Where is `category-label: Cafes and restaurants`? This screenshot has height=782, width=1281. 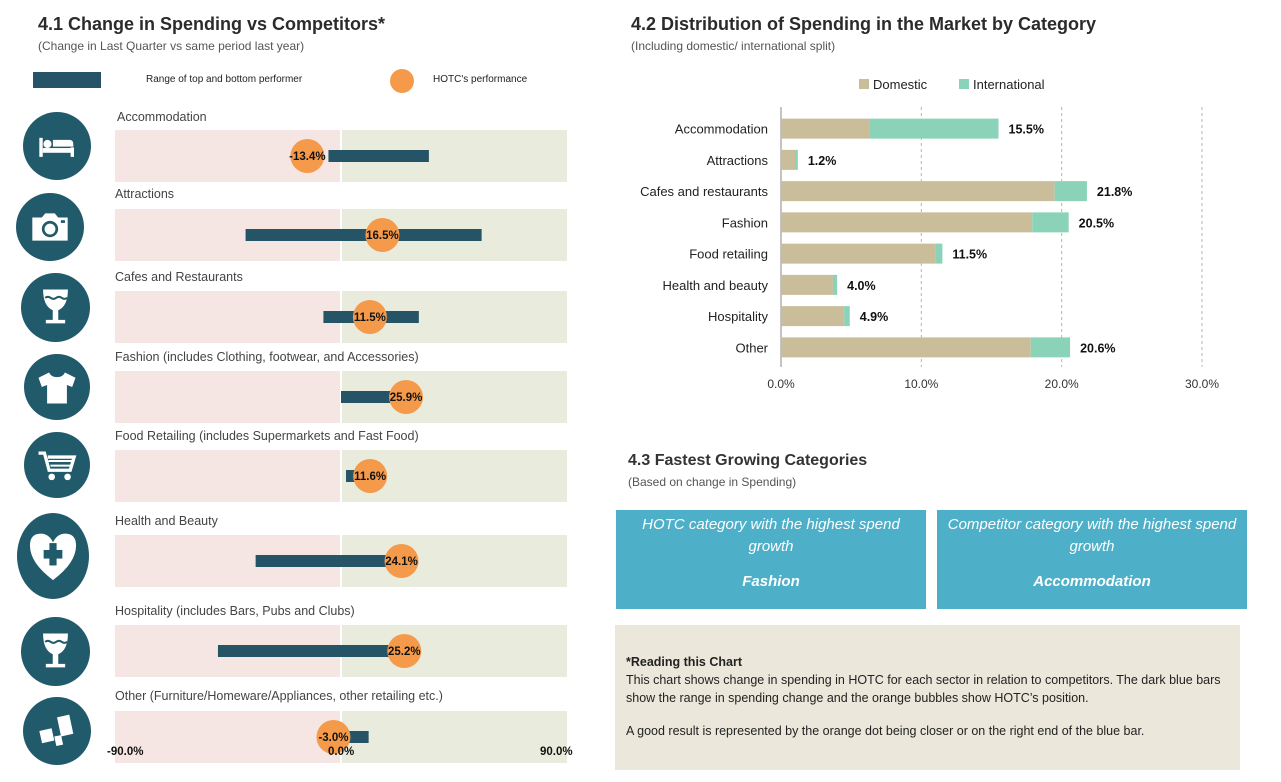 category-label: Cafes and restaurants is located at coordinates (704, 191).